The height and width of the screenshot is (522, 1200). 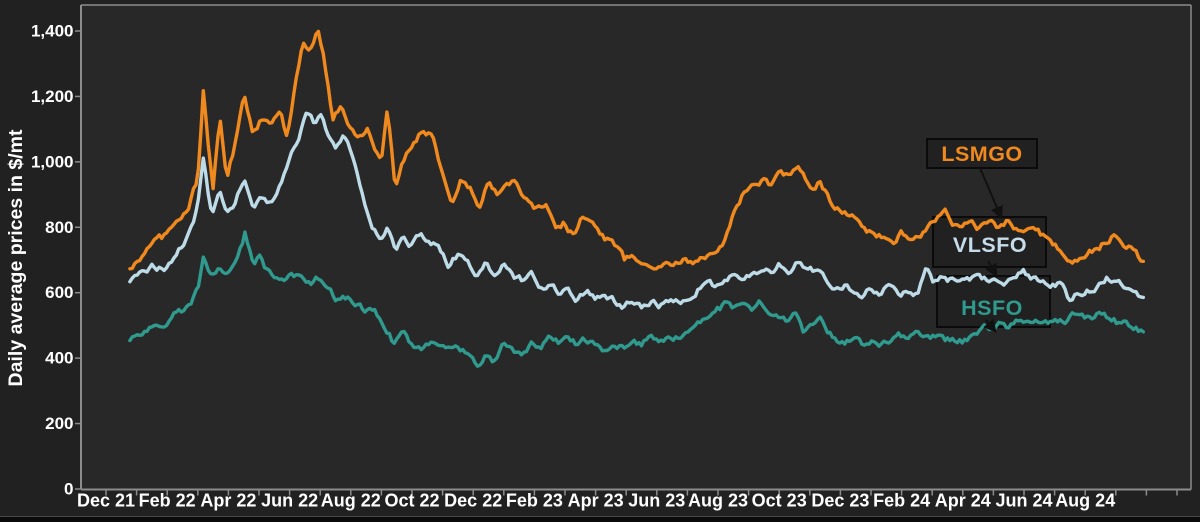 What do you see at coordinates (52, 96) in the screenshot?
I see `y-tick-label: 1,200` at bounding box center [52, 96].